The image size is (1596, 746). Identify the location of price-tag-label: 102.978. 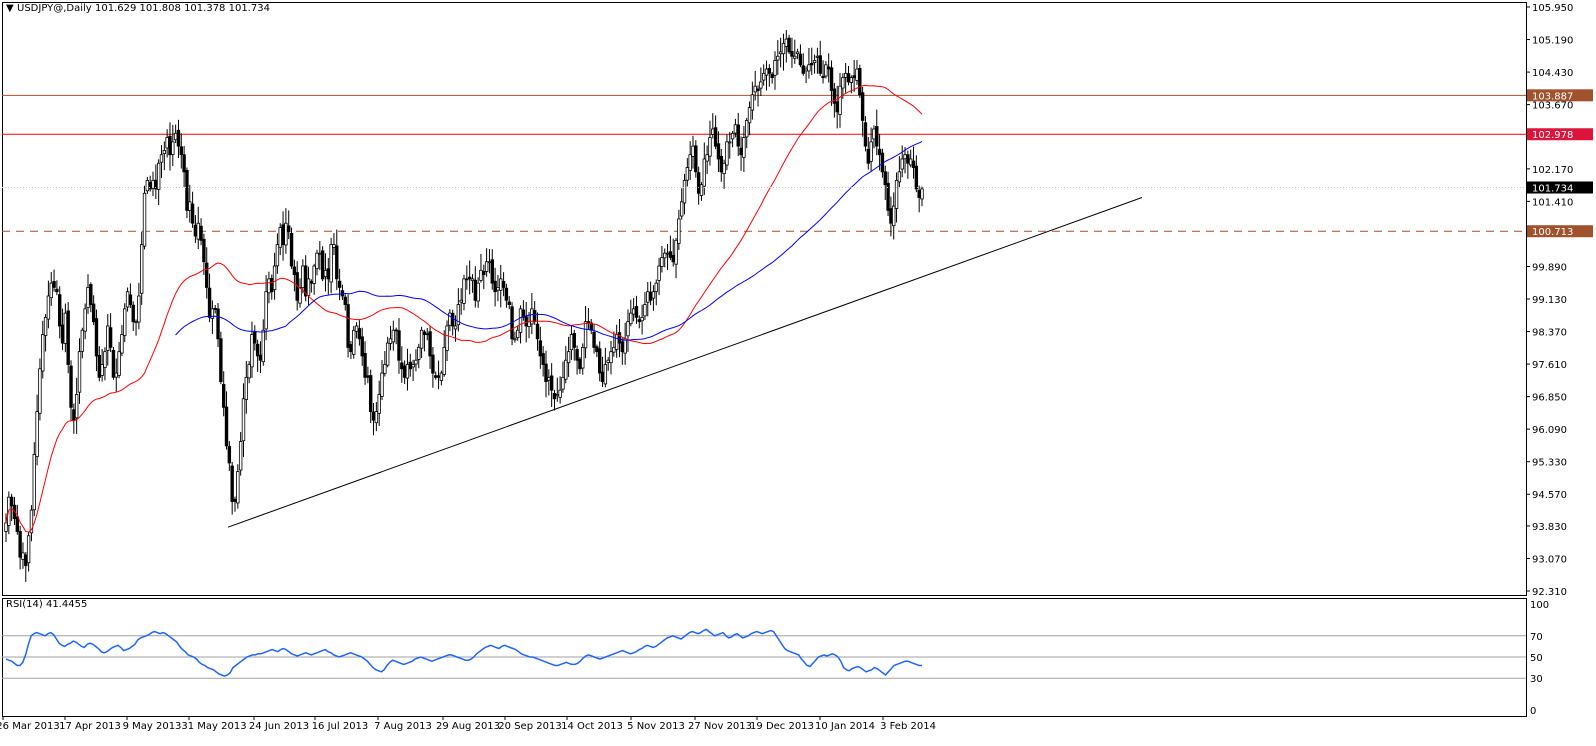
(1552, 135).